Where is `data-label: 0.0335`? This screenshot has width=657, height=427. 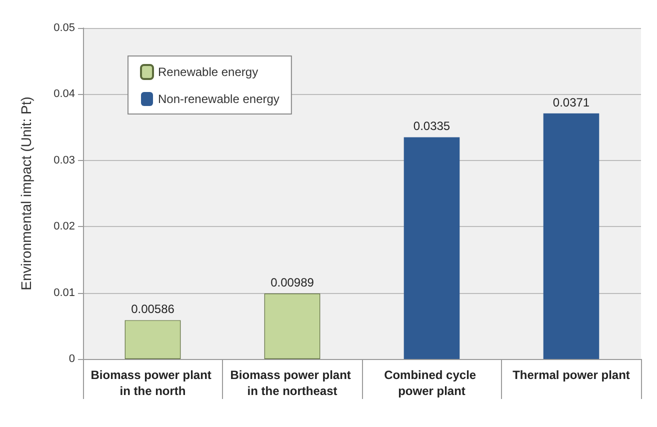
data-label: 0.0335 is located at coordinates (431, 126).